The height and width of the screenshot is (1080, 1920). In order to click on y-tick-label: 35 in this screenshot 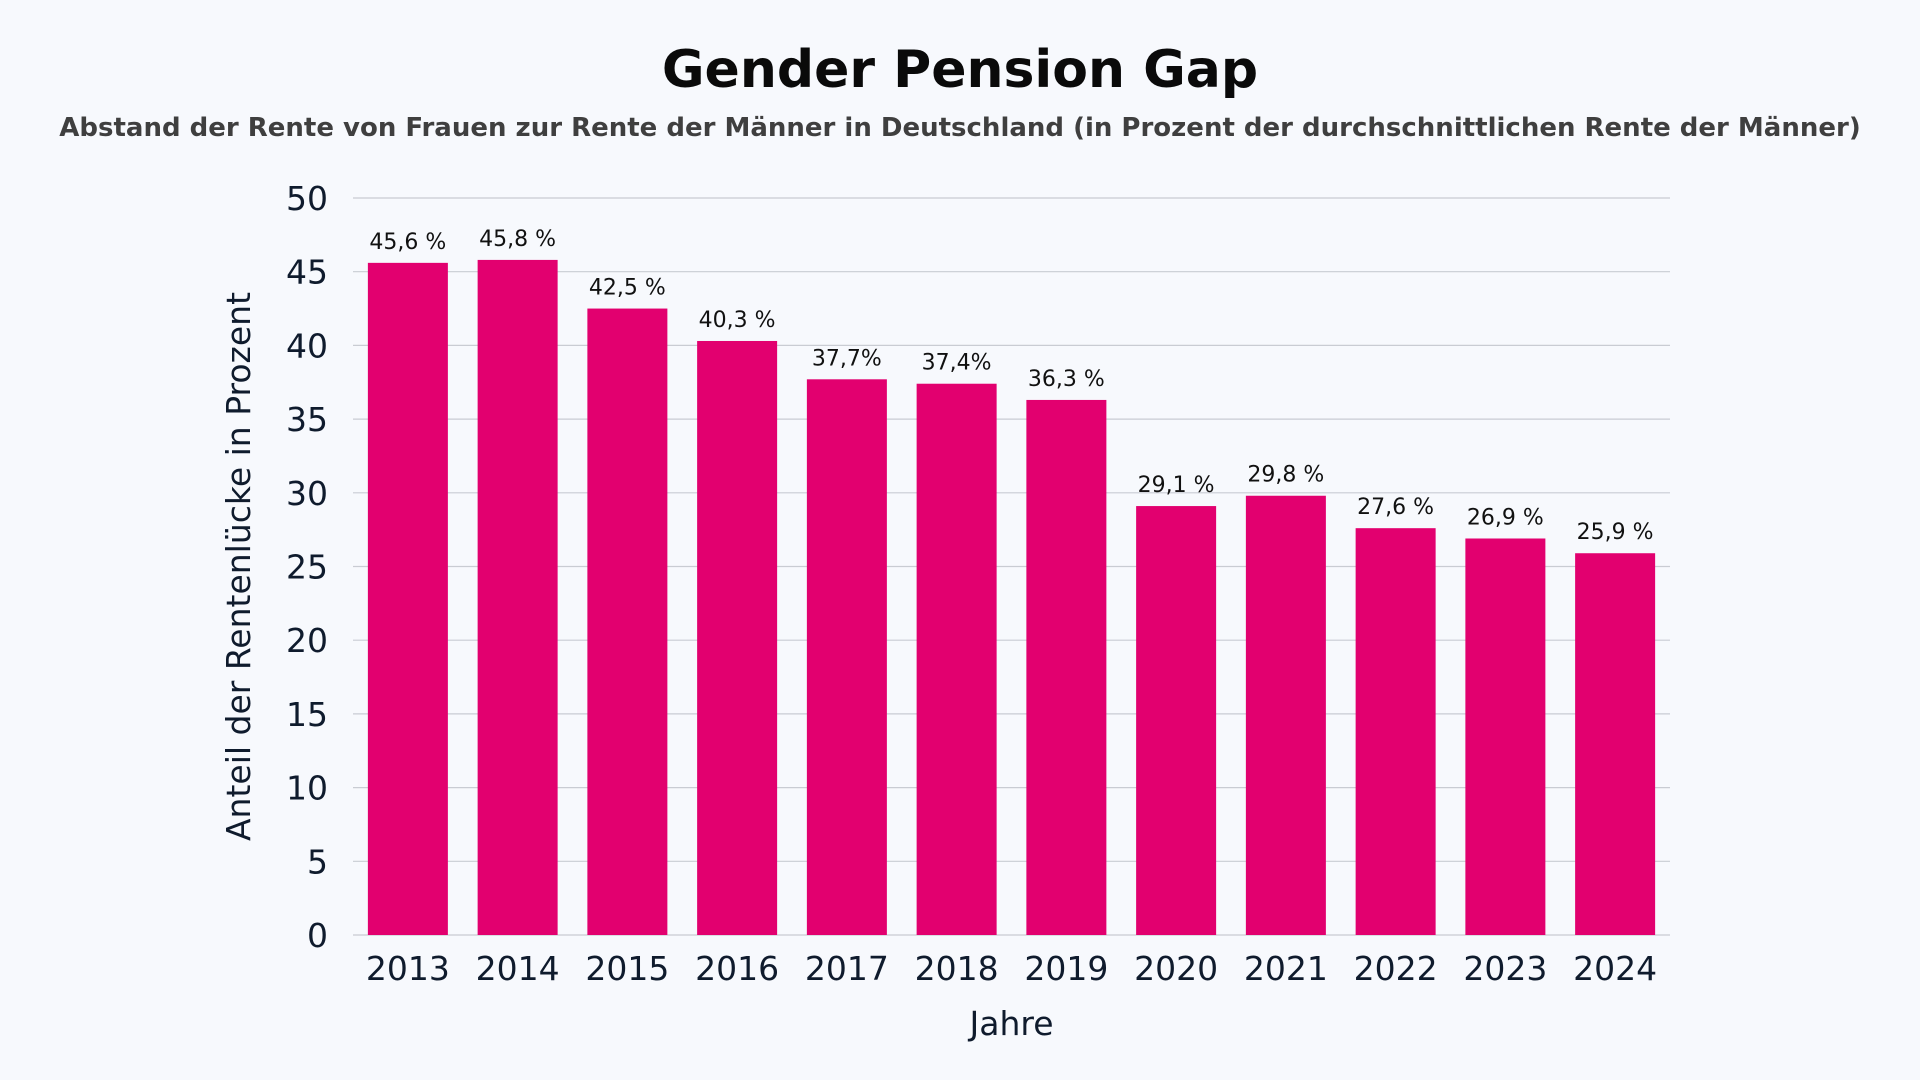, I will do `click(307, 419)`.